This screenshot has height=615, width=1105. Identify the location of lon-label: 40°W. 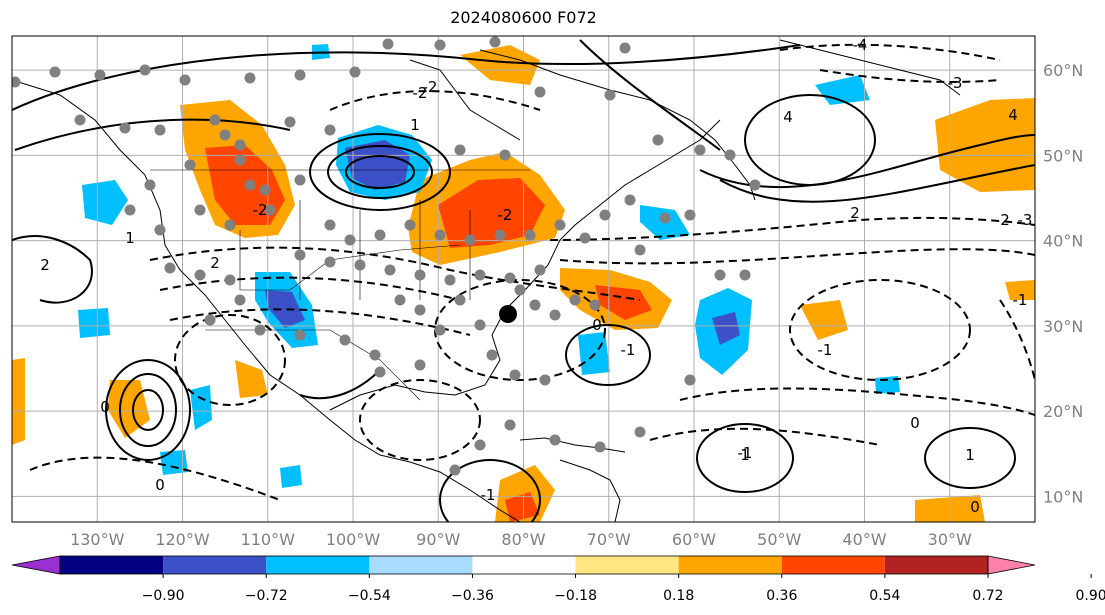
(864, 539).